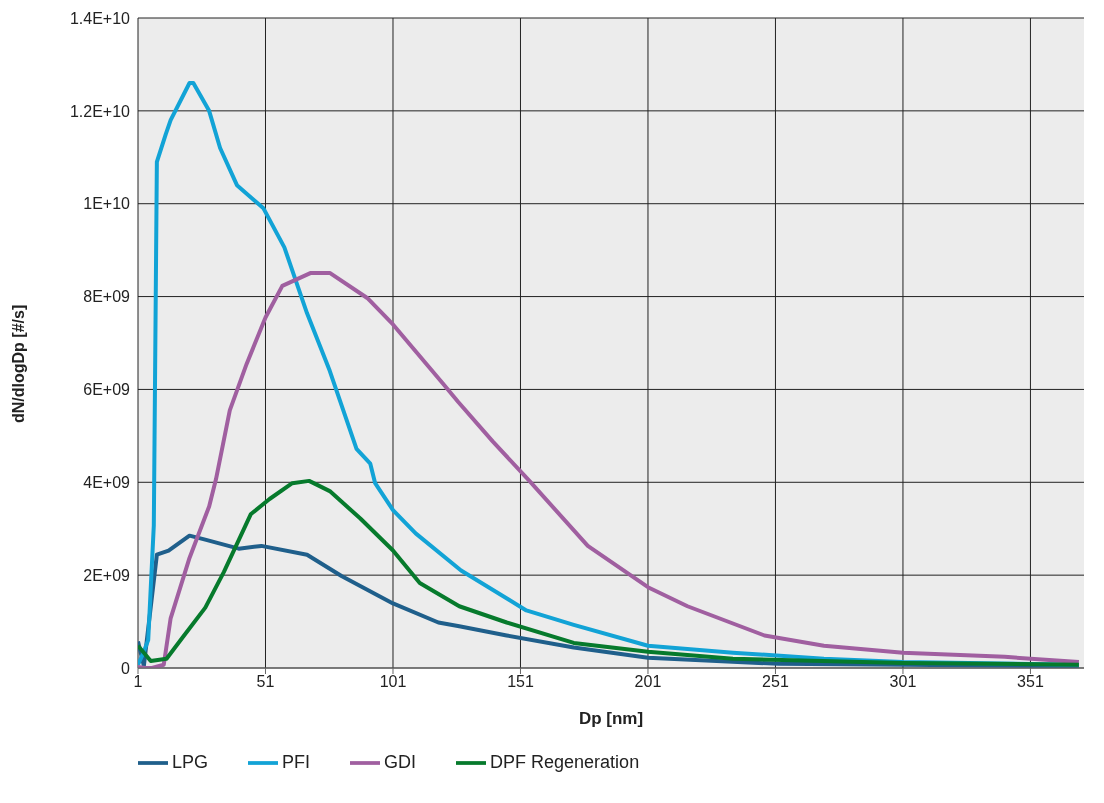 This screenshot has height=803, width=1104. I want to click on y-tick-label: 4E+09, so click(107, 482).